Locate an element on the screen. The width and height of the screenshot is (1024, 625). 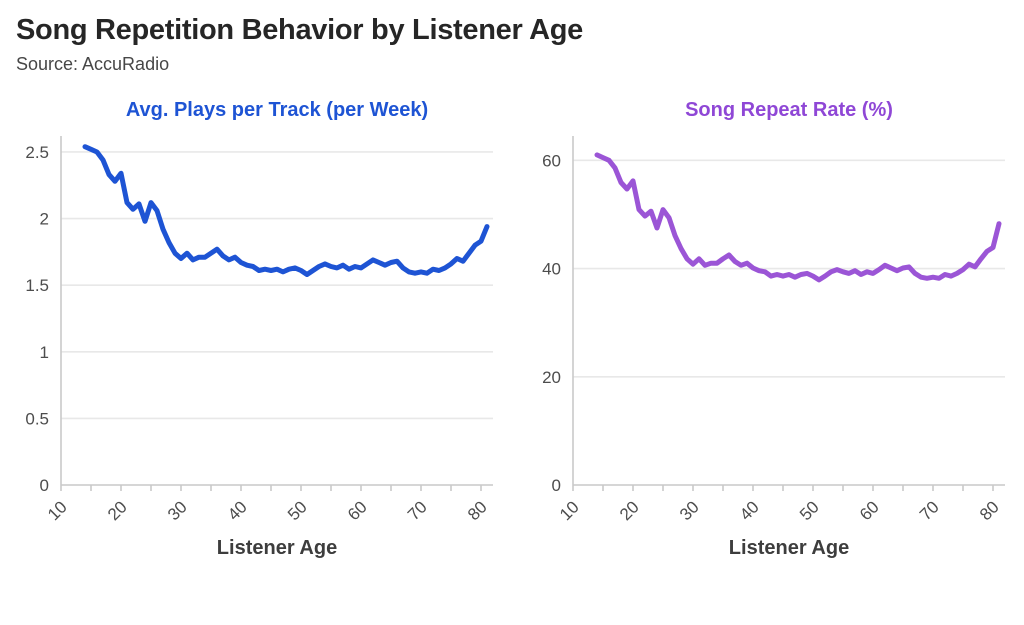
chart-plays-title: Avg. Plays per Track (per Week) is located at coordinates (277, 110).